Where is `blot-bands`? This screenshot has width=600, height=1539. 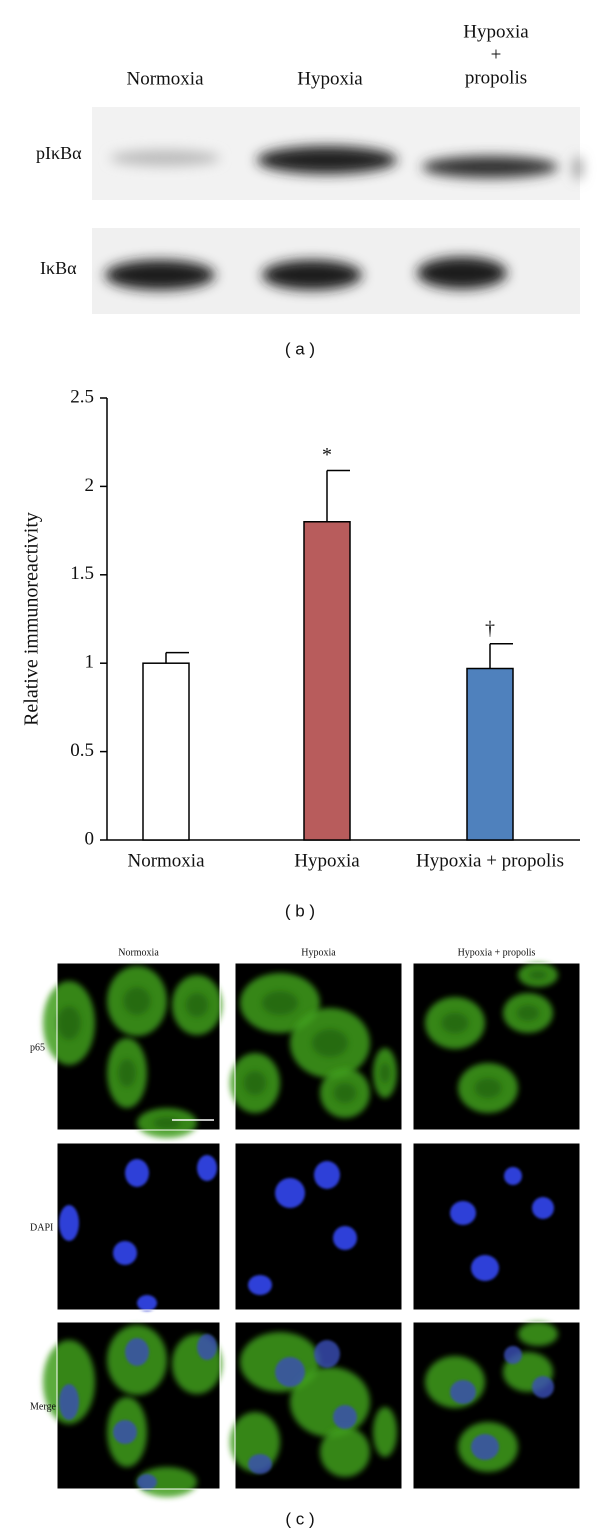
blot-bands is located at coordinates (343, 218).